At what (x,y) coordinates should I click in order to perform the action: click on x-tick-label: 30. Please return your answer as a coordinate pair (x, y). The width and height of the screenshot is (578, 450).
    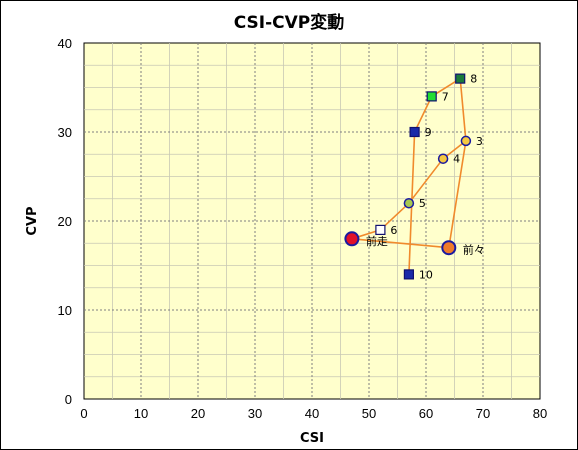
    Looking at the image, I should click on (255, 413).